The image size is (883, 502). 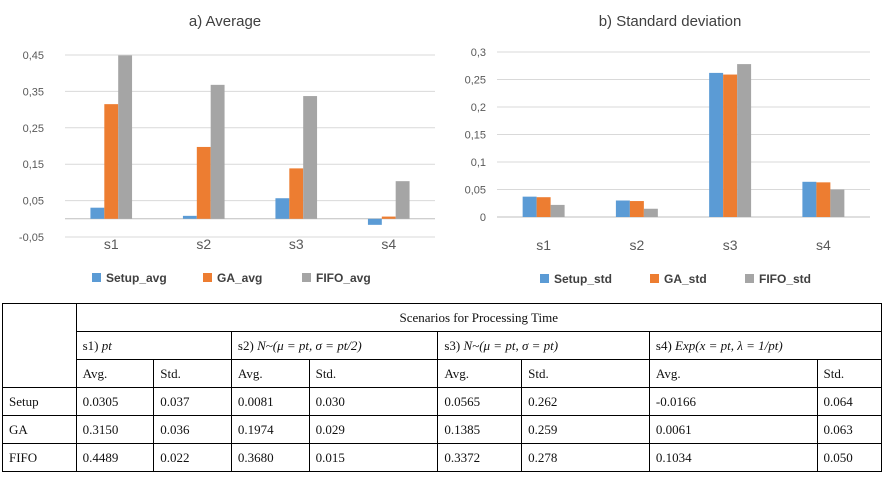 What do you see at coordinates (478, 108) in the screenshot?
I see `y-tick-label: 0,2` at bounding box center [478, 108].